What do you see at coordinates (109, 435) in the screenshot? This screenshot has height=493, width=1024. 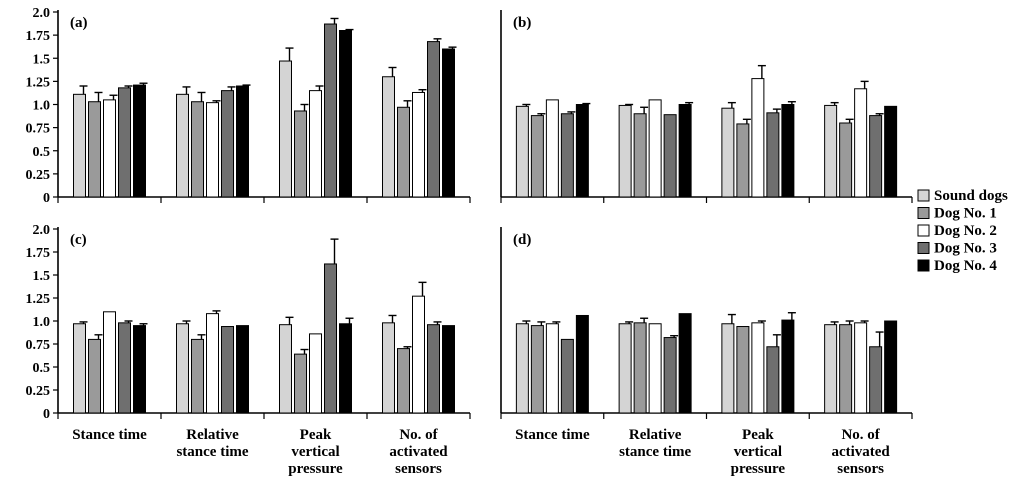 I see `x-category-label: Stance time` at bounding box center [109, 435].